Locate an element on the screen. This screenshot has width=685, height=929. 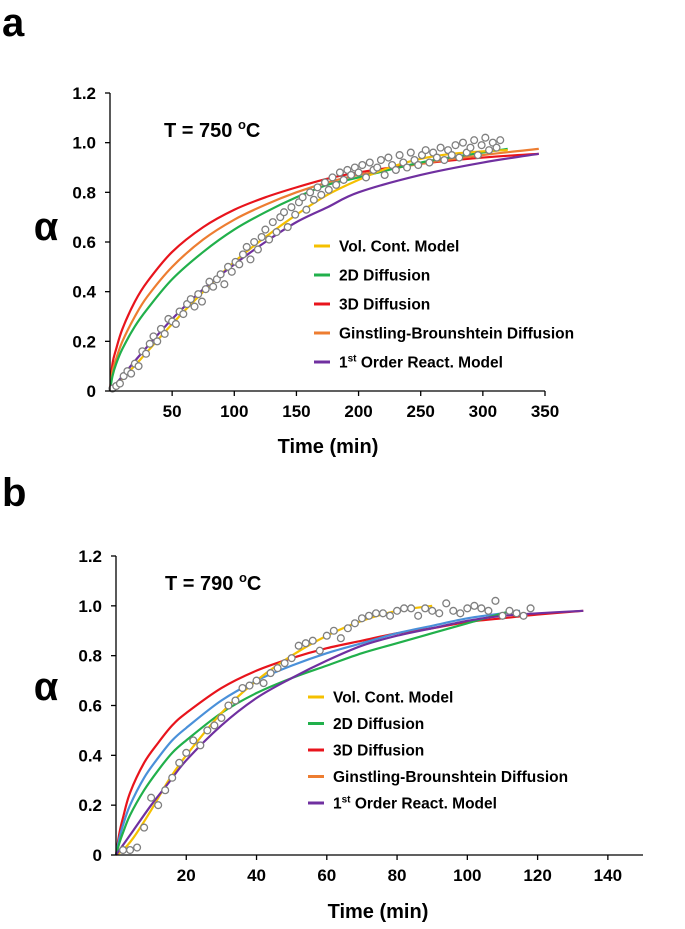
panel-b-x-tick-label: 120 is located at coordinates (537, 875).